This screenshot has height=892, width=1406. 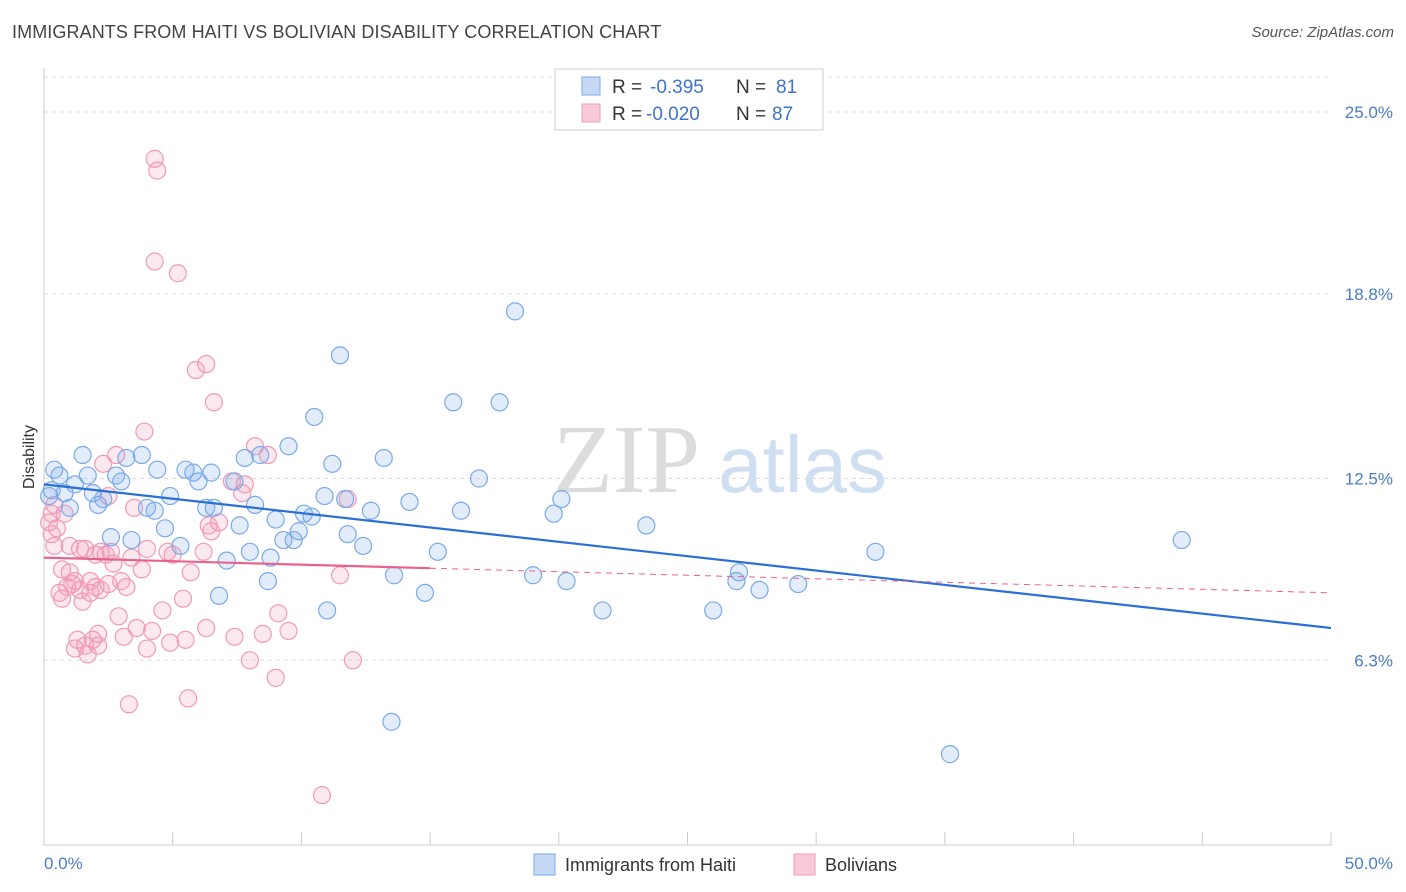 What do you see at coordinates (718, 852) in the screenshot?
I see `x-ticks: 0.0% 50.0%` at bounding box center [718, 852].